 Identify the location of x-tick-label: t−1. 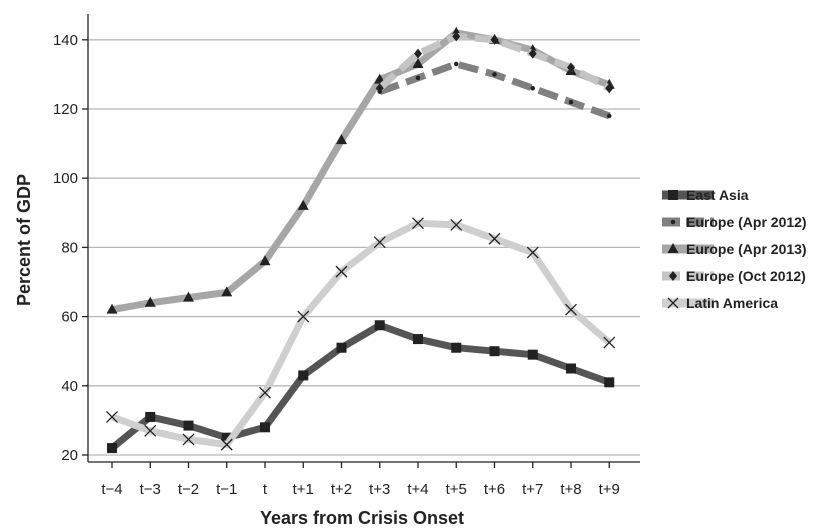
(226, 489).